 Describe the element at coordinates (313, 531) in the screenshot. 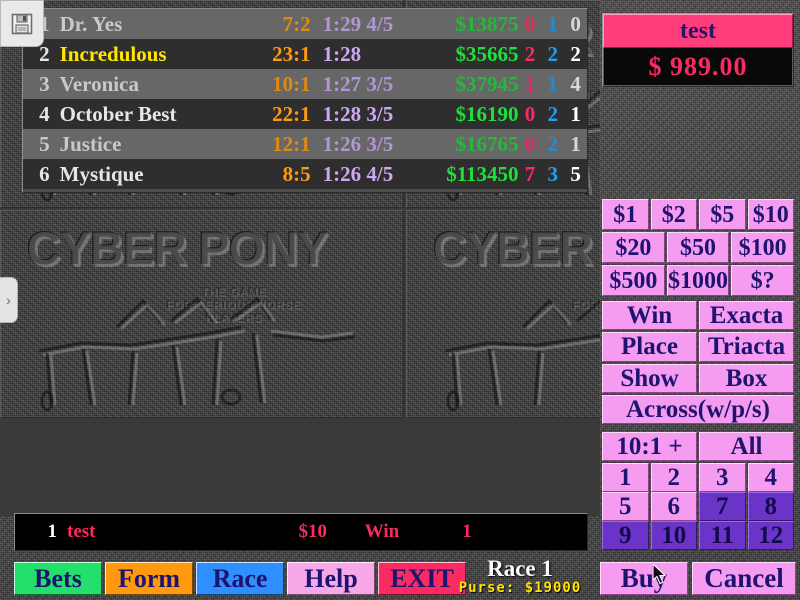

I see `bet-amount: $10` at that location.